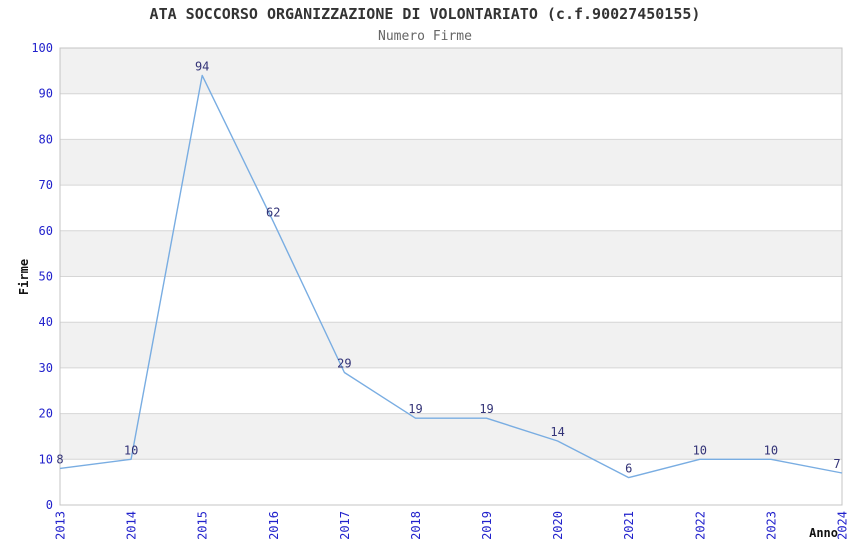 The height and width of the screenshot is (550, 850). What do you see at coordinates (344, 363) in the screenshot?
I see `data-point-label: 29` at bounding box center [344, 363].